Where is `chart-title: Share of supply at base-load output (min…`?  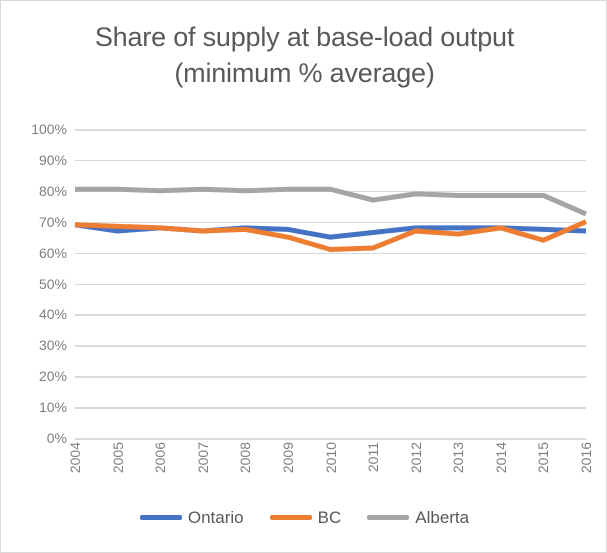
chart-title: Share of supply at base-load output (min… is located at coordinates (304, 55).